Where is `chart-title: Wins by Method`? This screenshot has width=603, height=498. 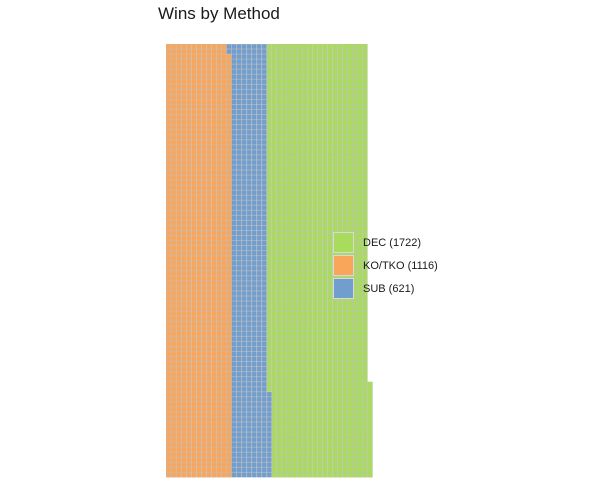 chart-title: Wins by Method is located at coordinates (219, 13).